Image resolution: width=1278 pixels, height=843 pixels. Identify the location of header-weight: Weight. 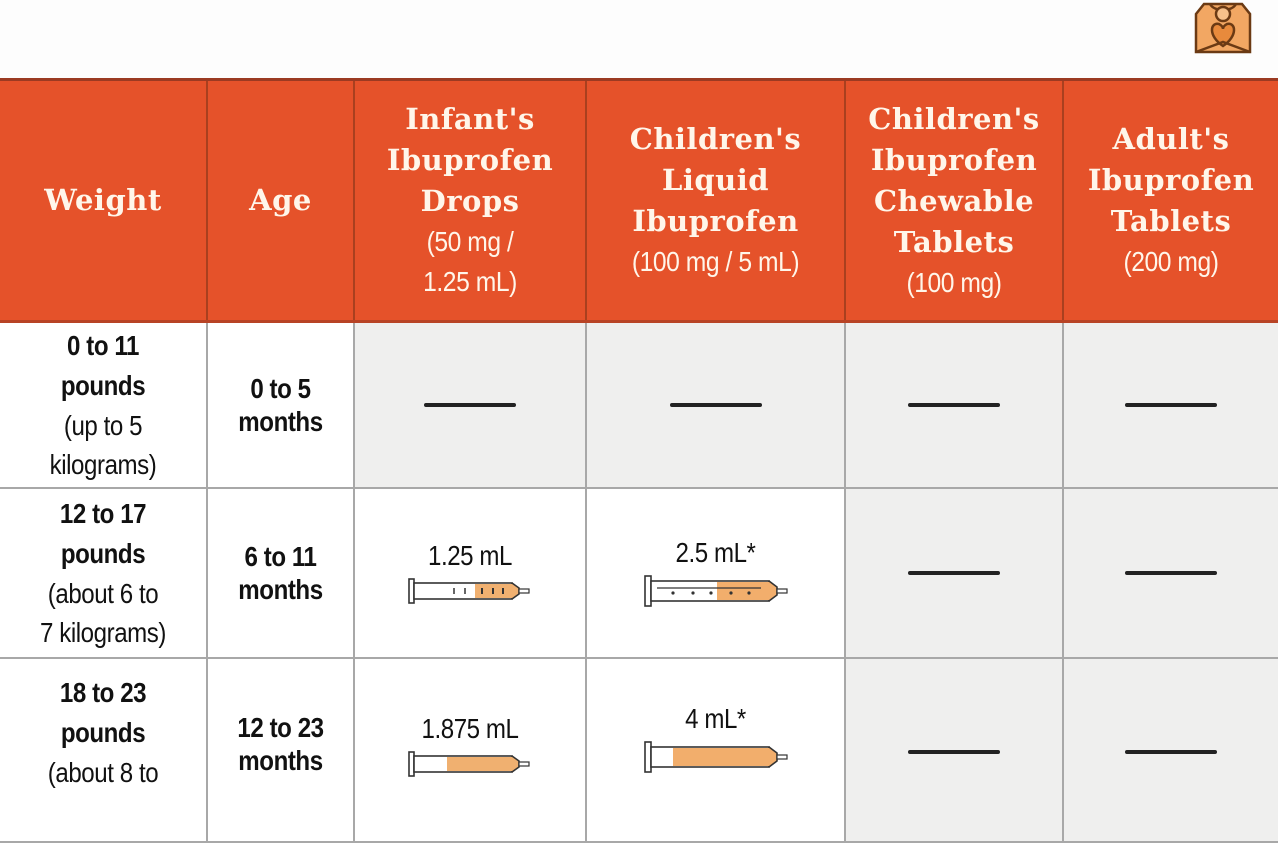
(104, 200).